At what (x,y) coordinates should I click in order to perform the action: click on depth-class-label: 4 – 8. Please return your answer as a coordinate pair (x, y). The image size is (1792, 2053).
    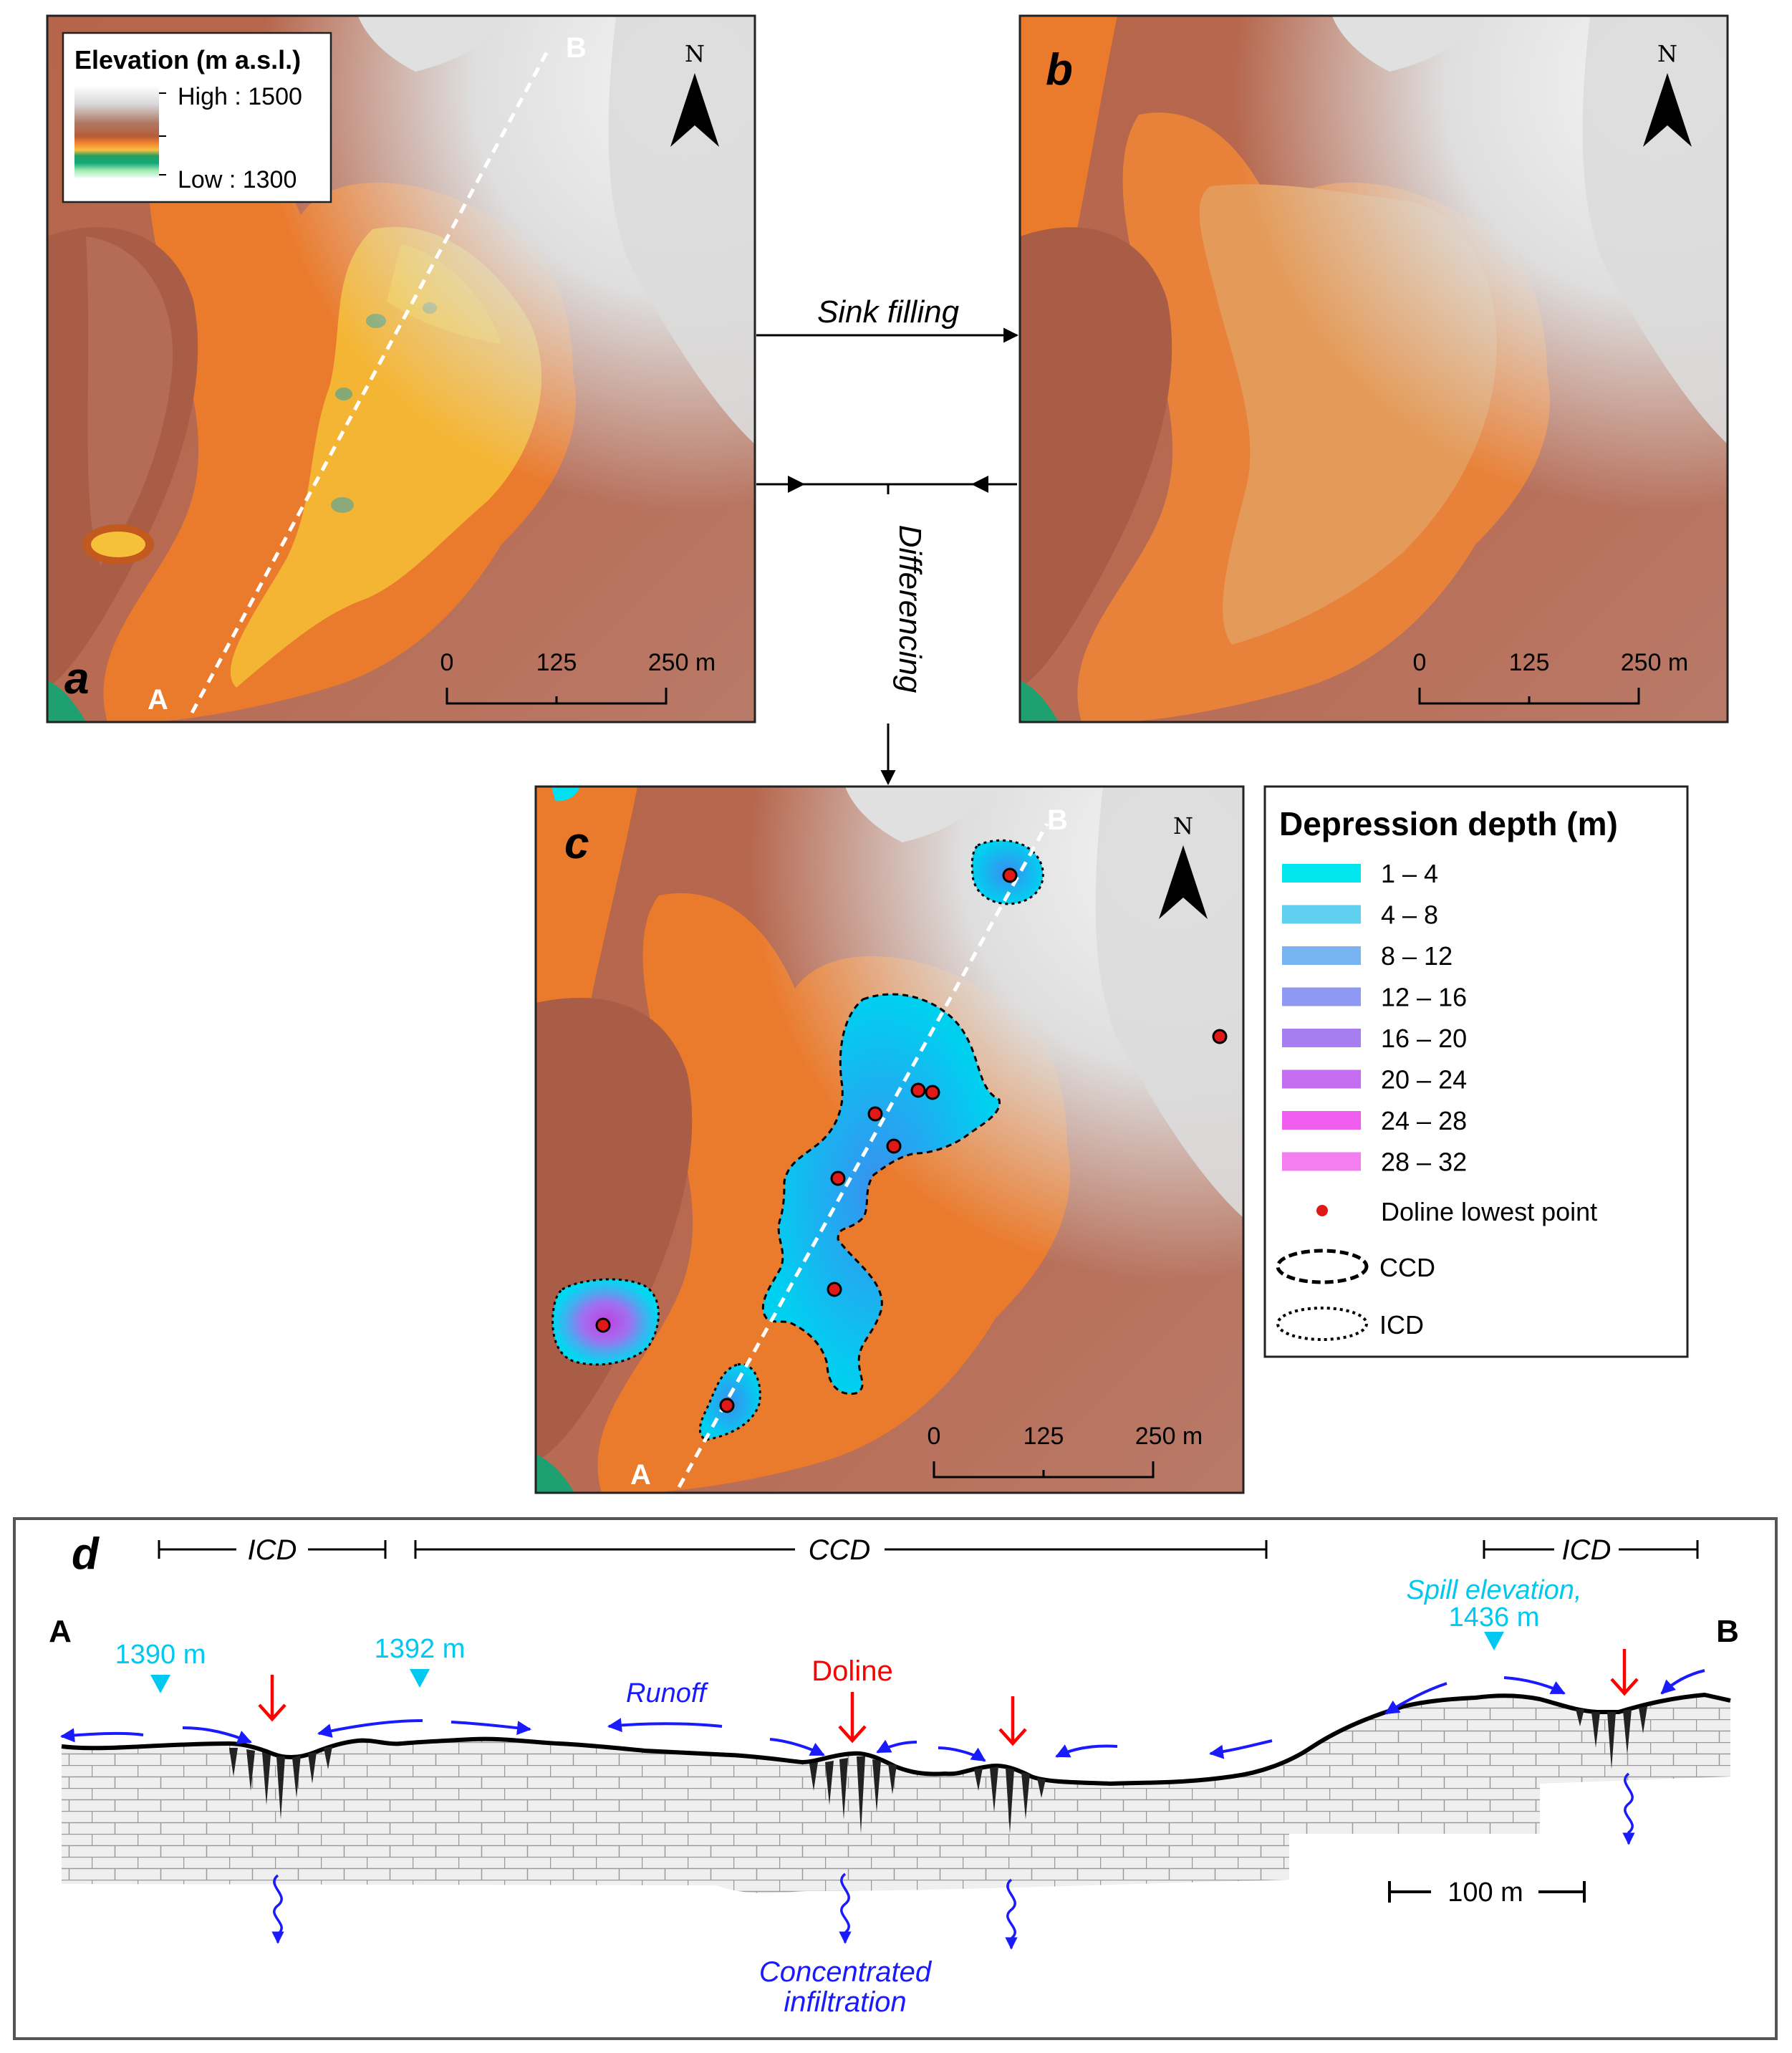
    Looking at the image, I should click on (1410, 915).